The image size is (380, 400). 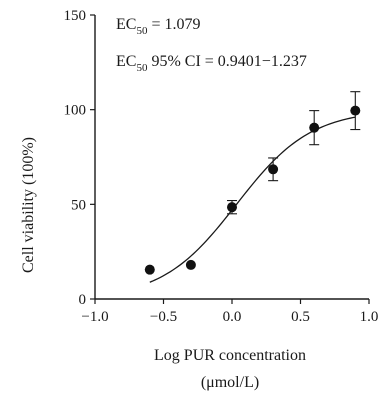 What do you see at coordinates (78, 205) in the screenshot?
I see `y-tick-label: 50` at bounding box center [78, 205].